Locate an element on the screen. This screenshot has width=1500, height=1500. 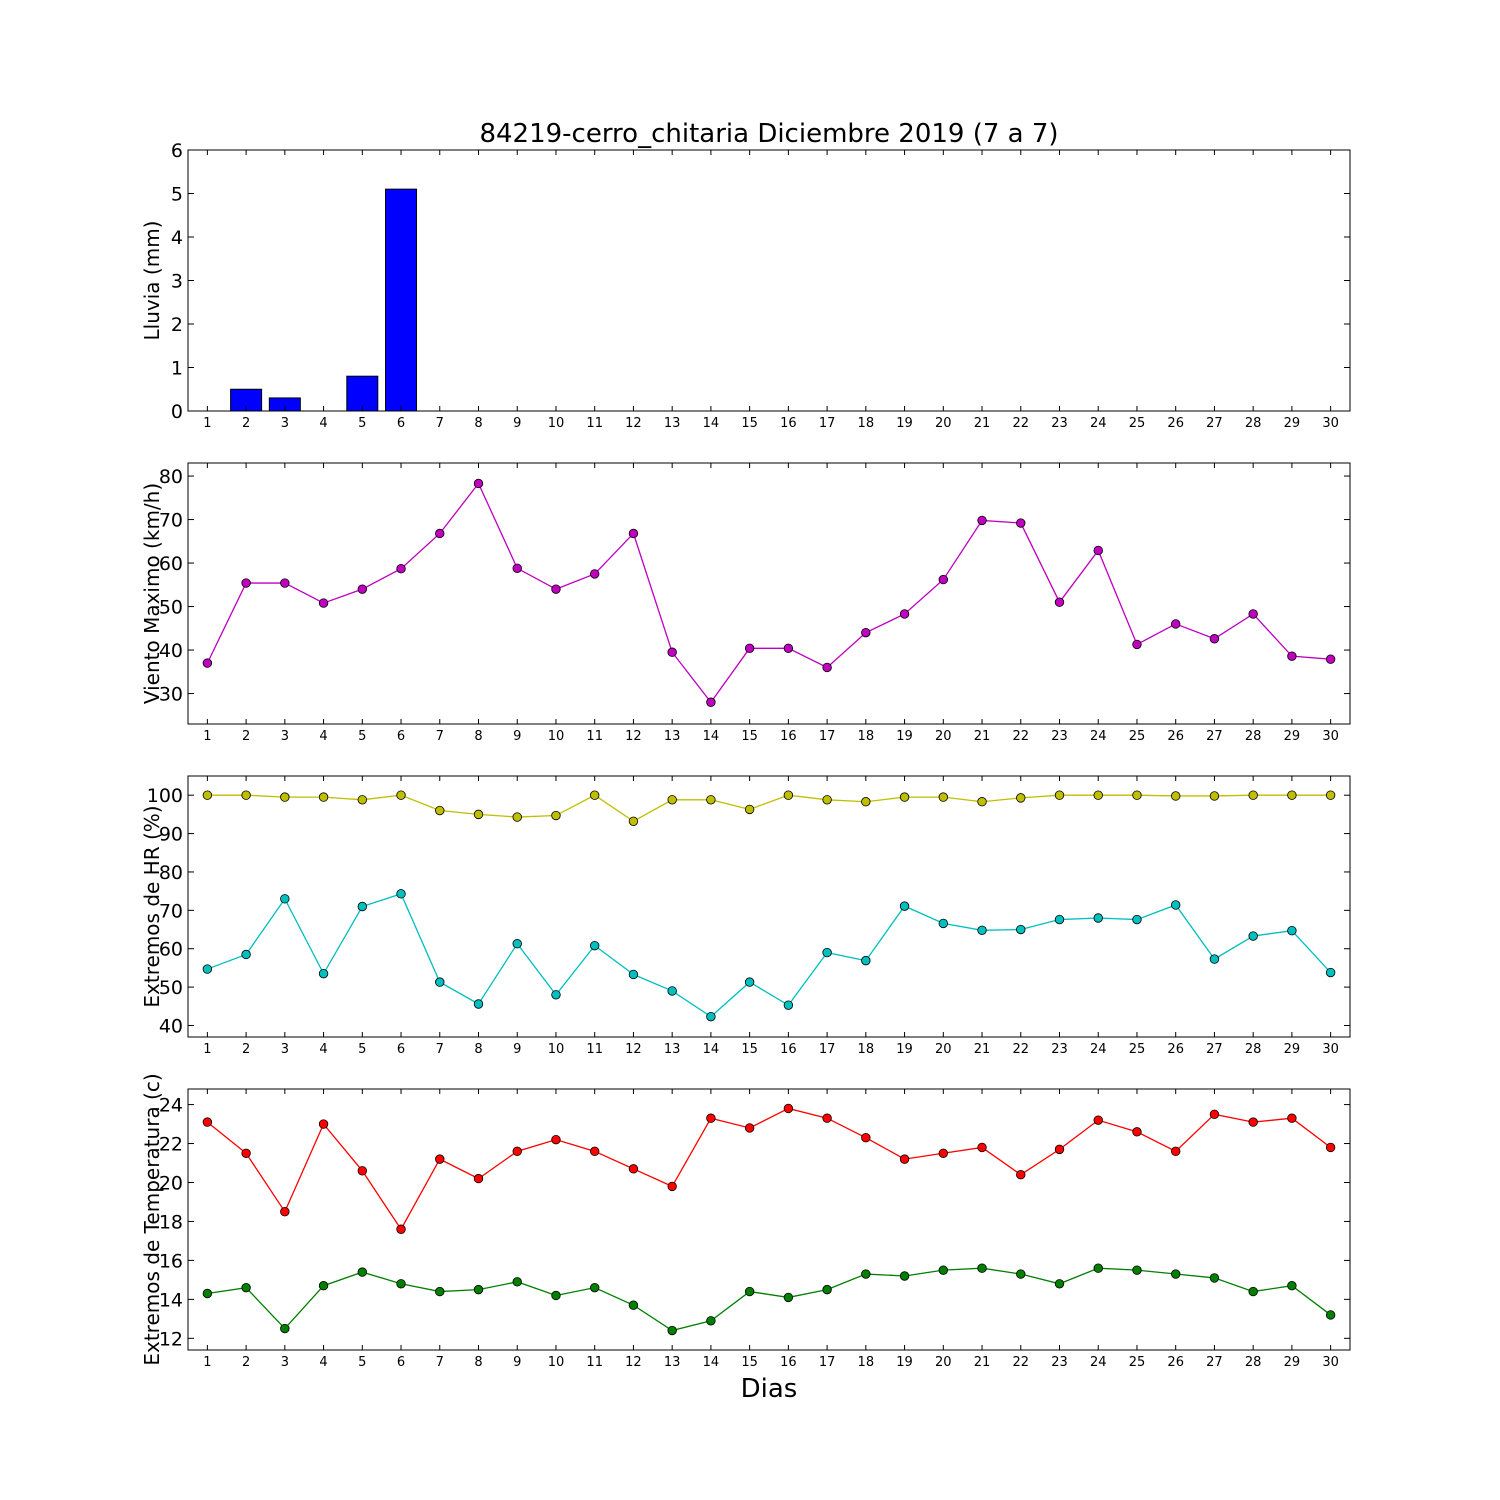
y-tick-label: 14 is located at coordinates (171, 1300).